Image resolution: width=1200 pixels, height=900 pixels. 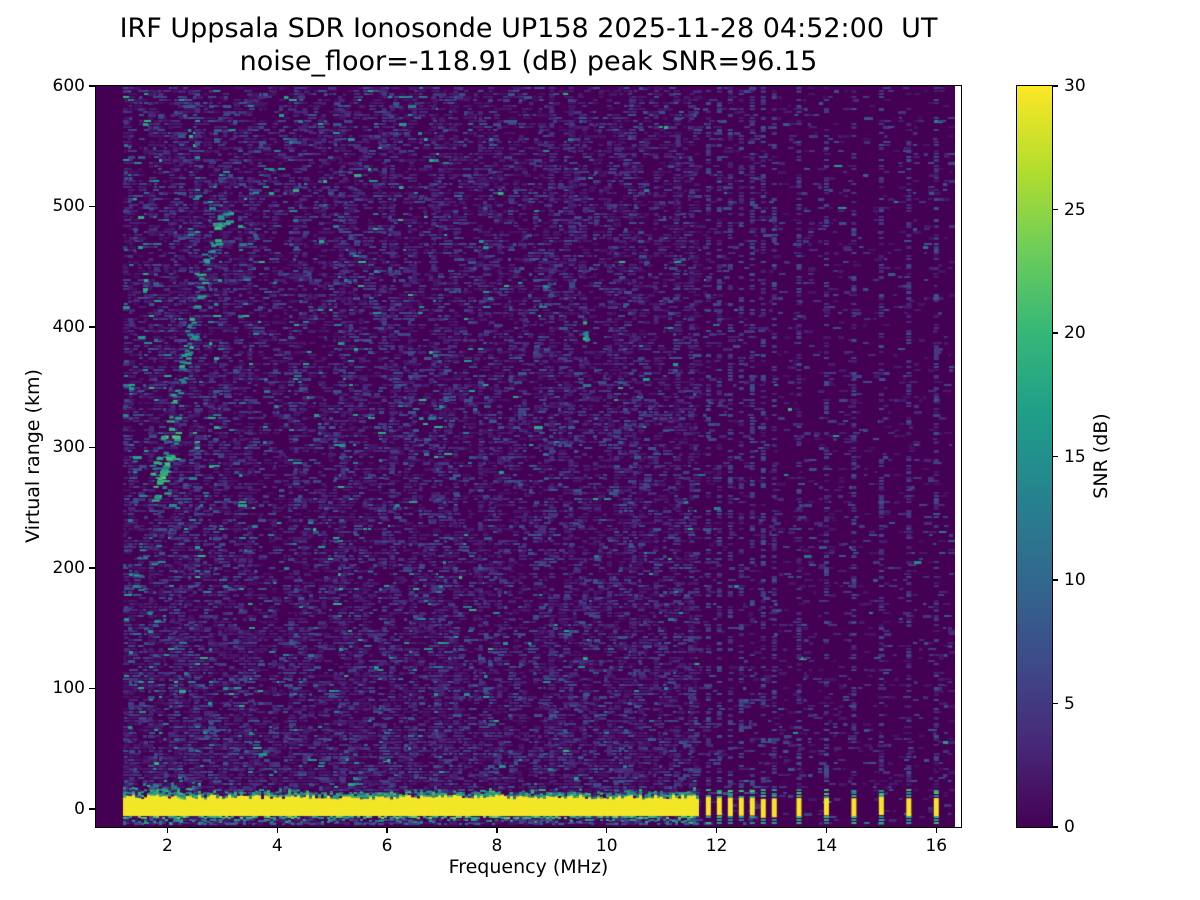 What do you see at coordinates (1075, 209) in the screenshot?
I see `colorbar-tick-label: 25` at bounding box center [1075, 209].